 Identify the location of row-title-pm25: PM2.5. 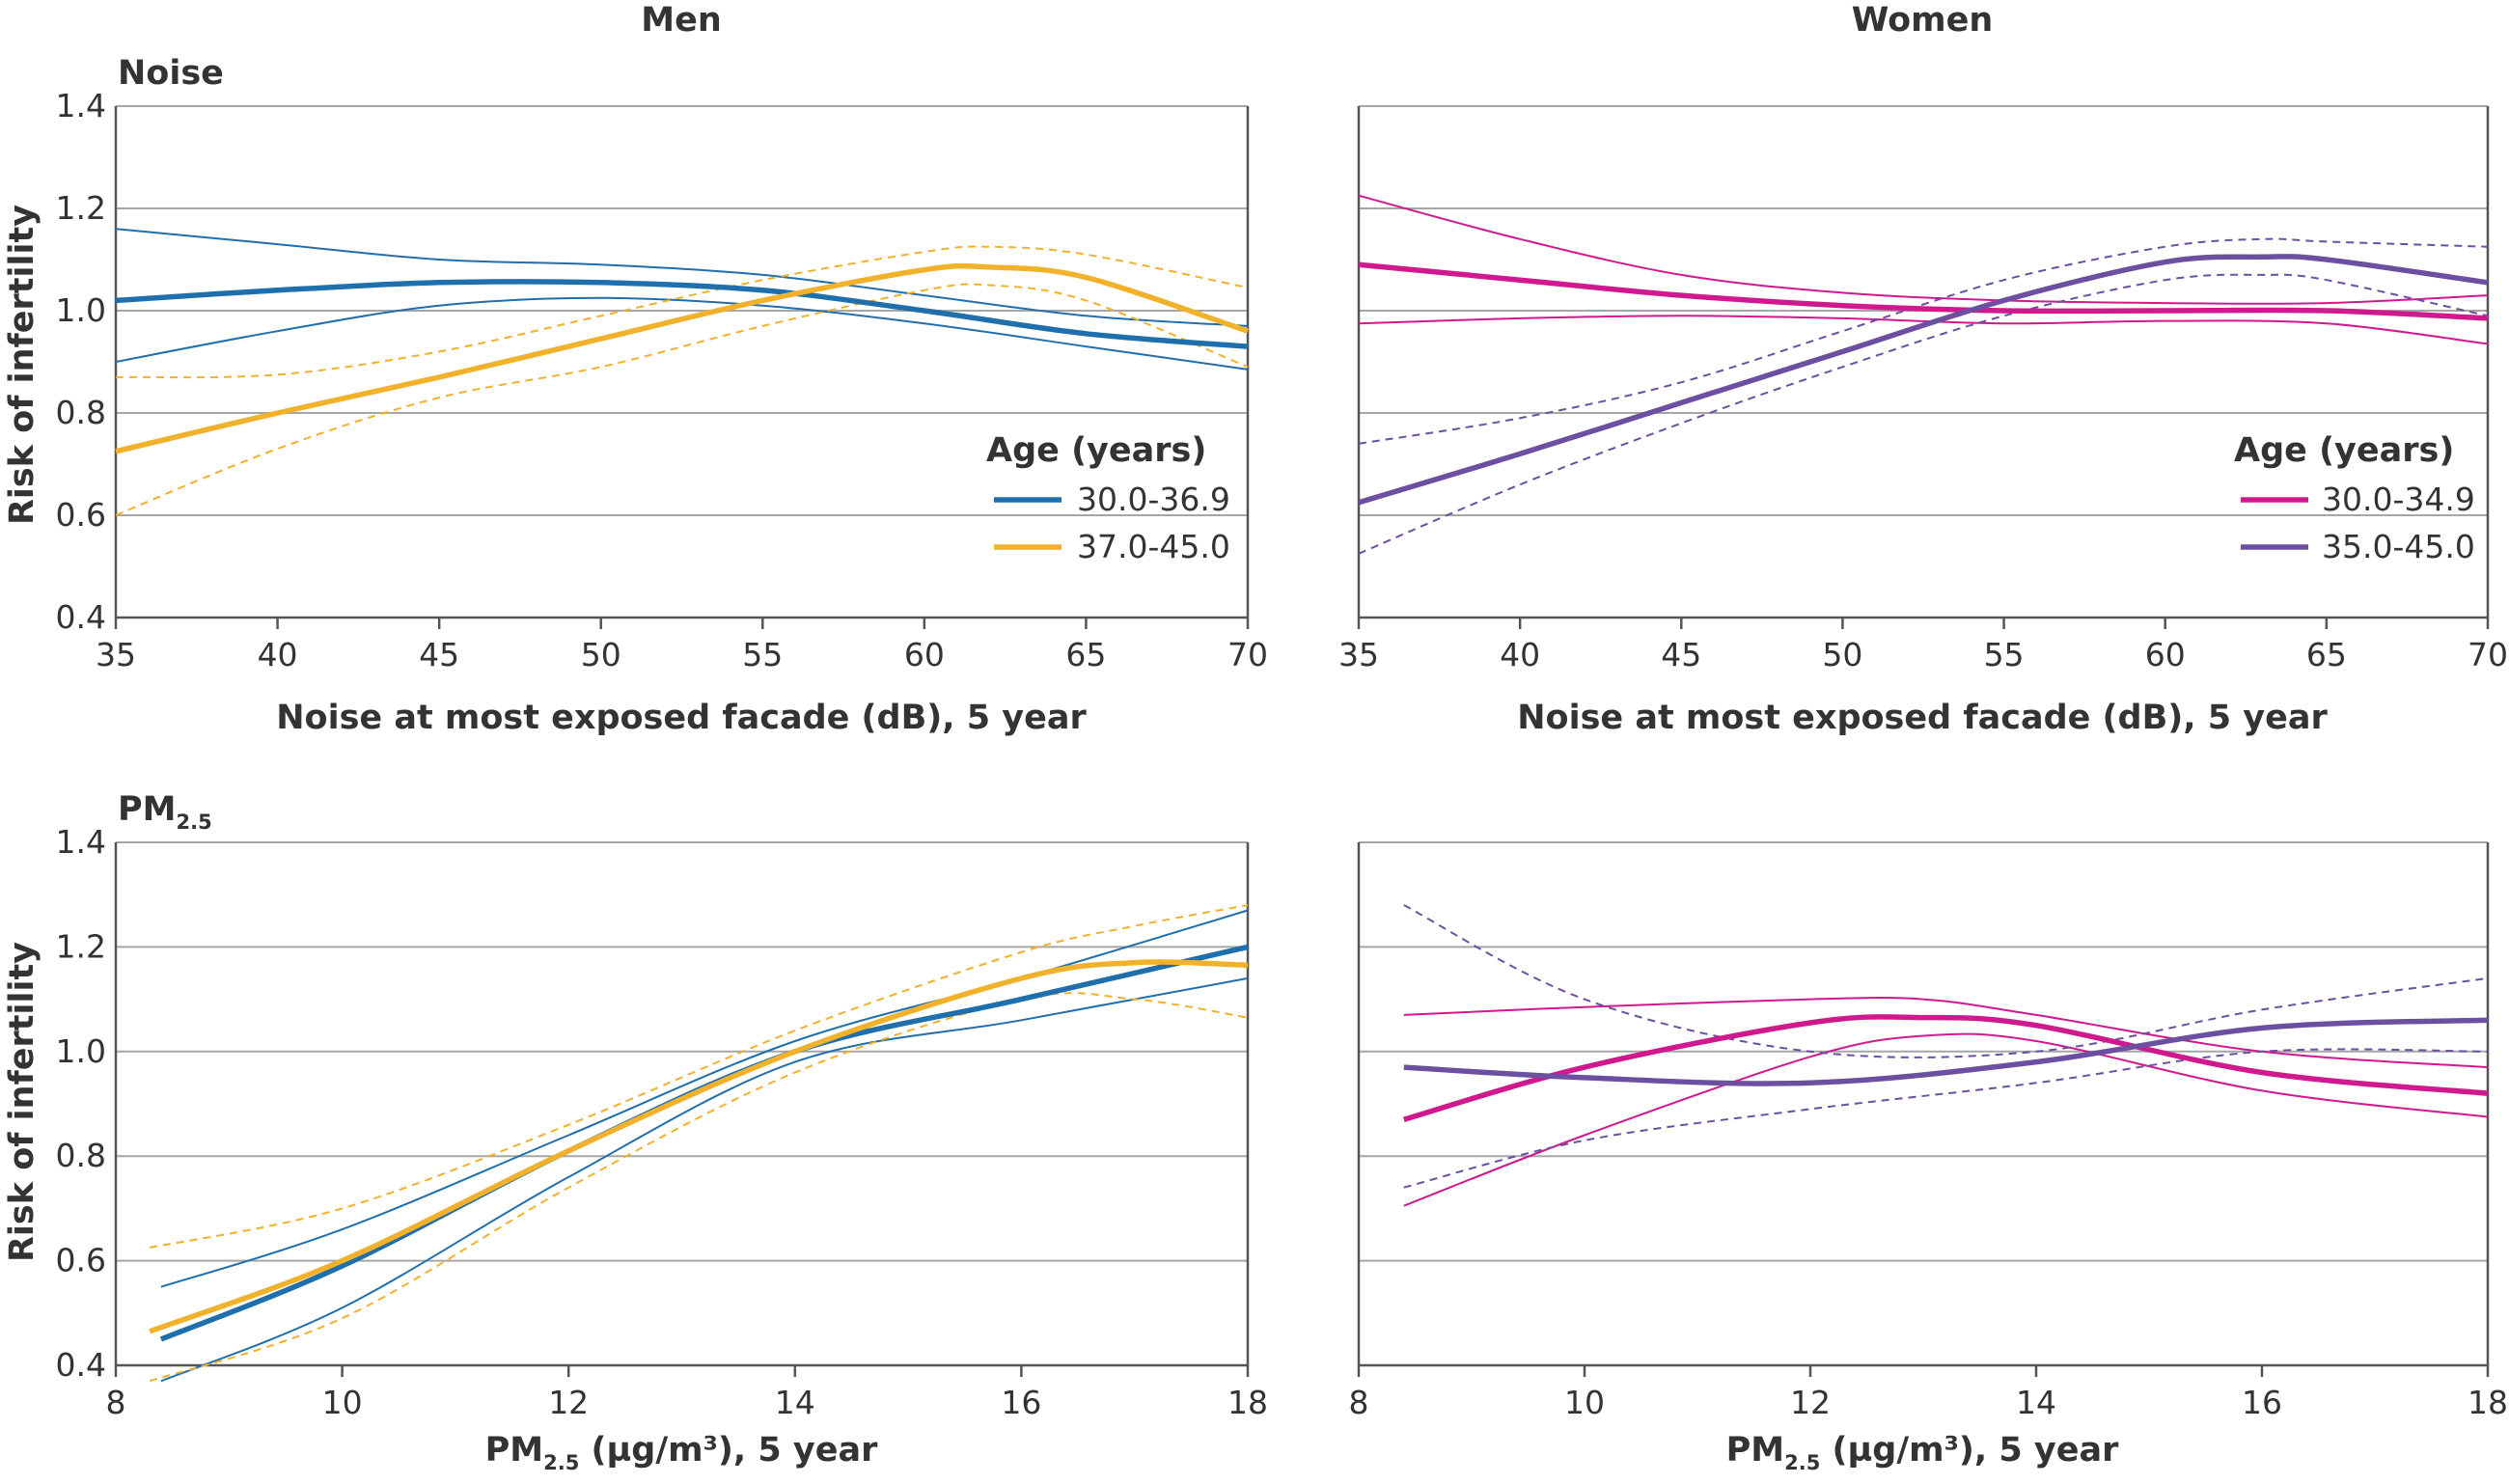
(165, 812).